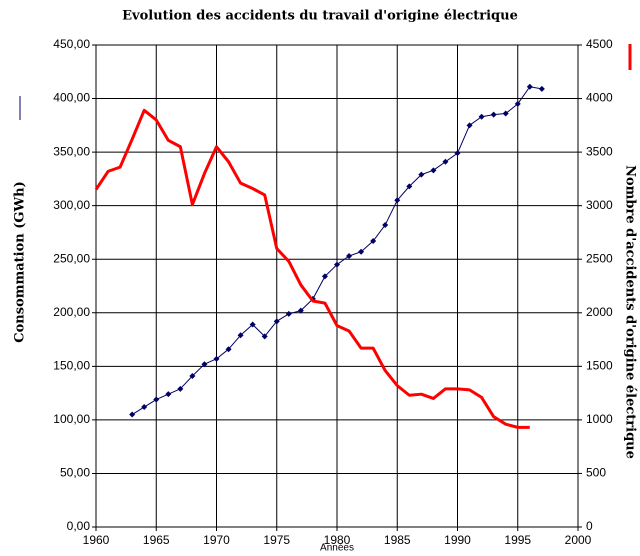 The image size is (640, 556). Describe the element at coordinates (599, 366) in the screenshot. I see `y2-tick-label: 1500` at that location.